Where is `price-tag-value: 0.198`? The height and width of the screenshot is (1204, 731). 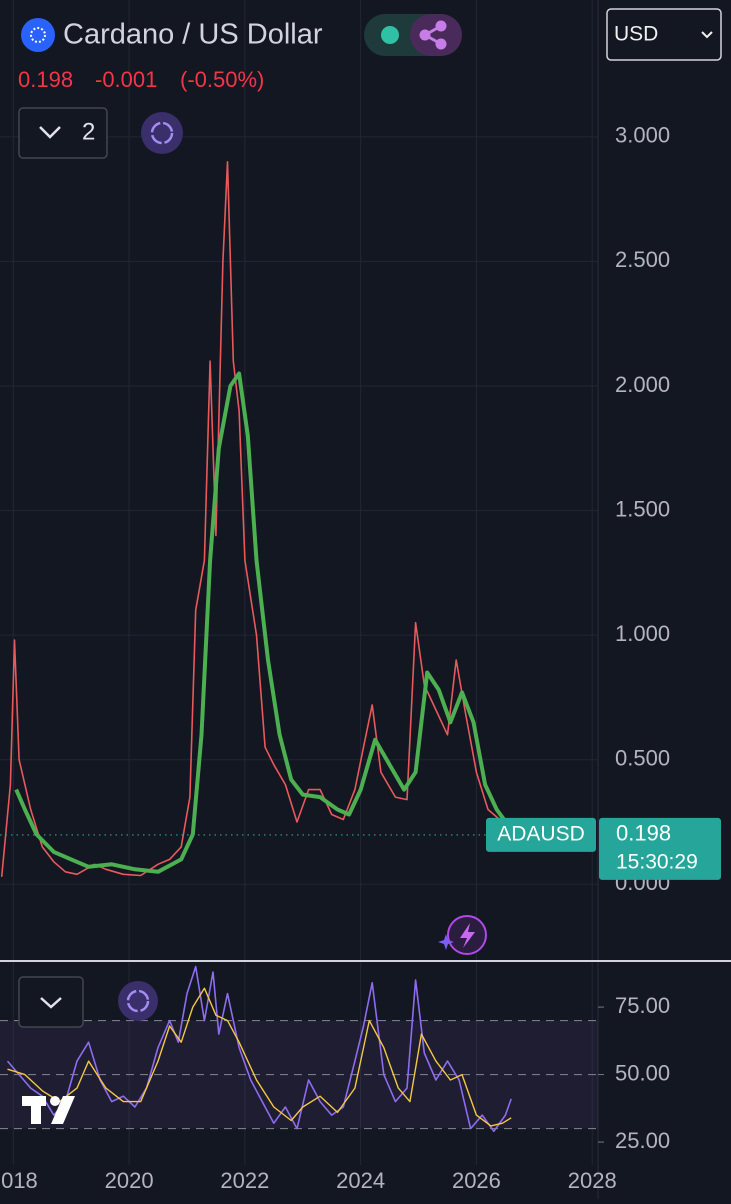 price-tag-value: 0.198 is located at coordinates (643, 833).